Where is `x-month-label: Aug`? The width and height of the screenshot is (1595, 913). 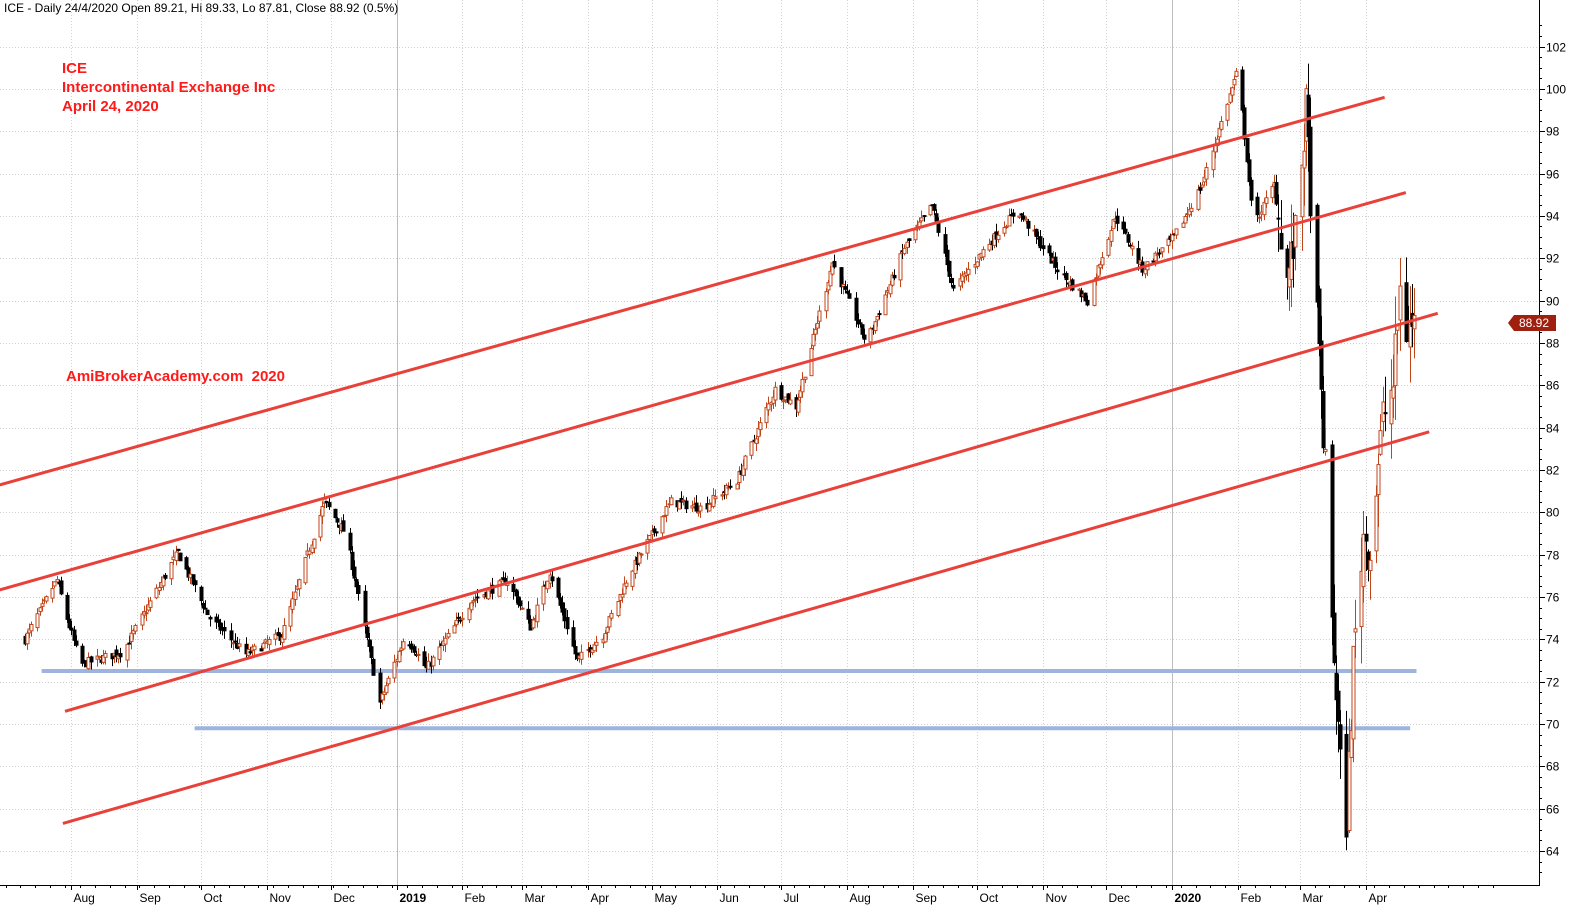
x-month-label: Aug is located at coordinates (84, 898).